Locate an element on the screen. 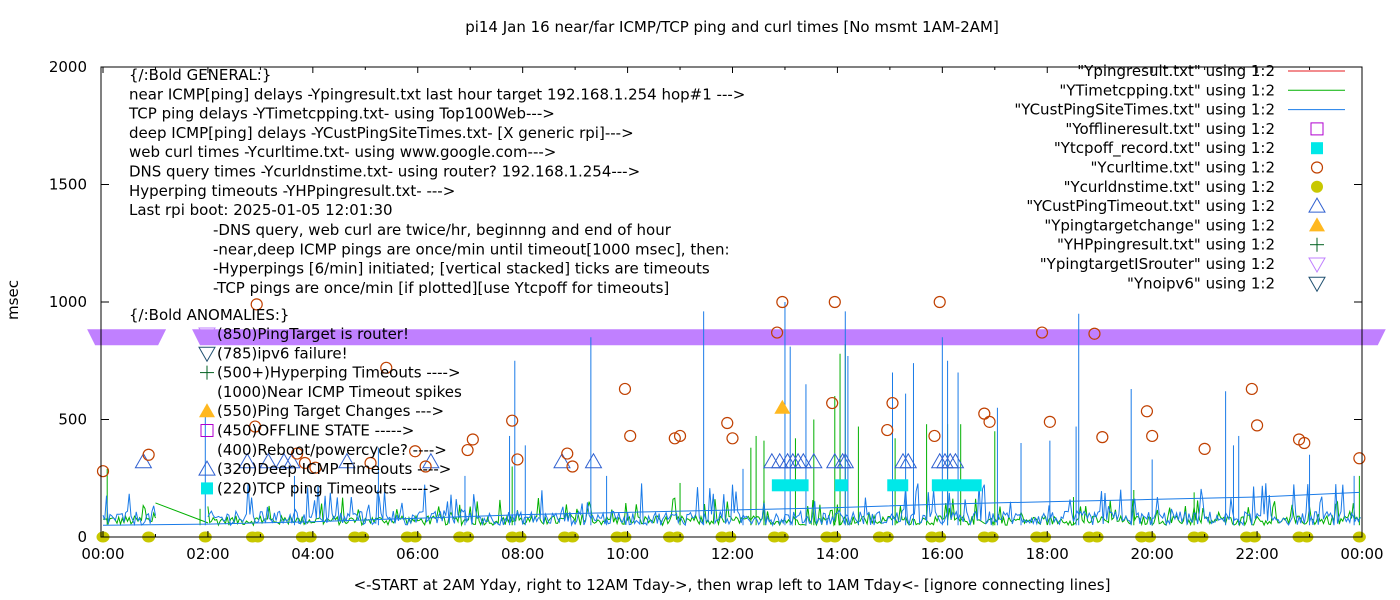 Image resolution: width=1400 pixels, height=600 pixels. y-tick-label: 500 is located at coordinates (72, 420).